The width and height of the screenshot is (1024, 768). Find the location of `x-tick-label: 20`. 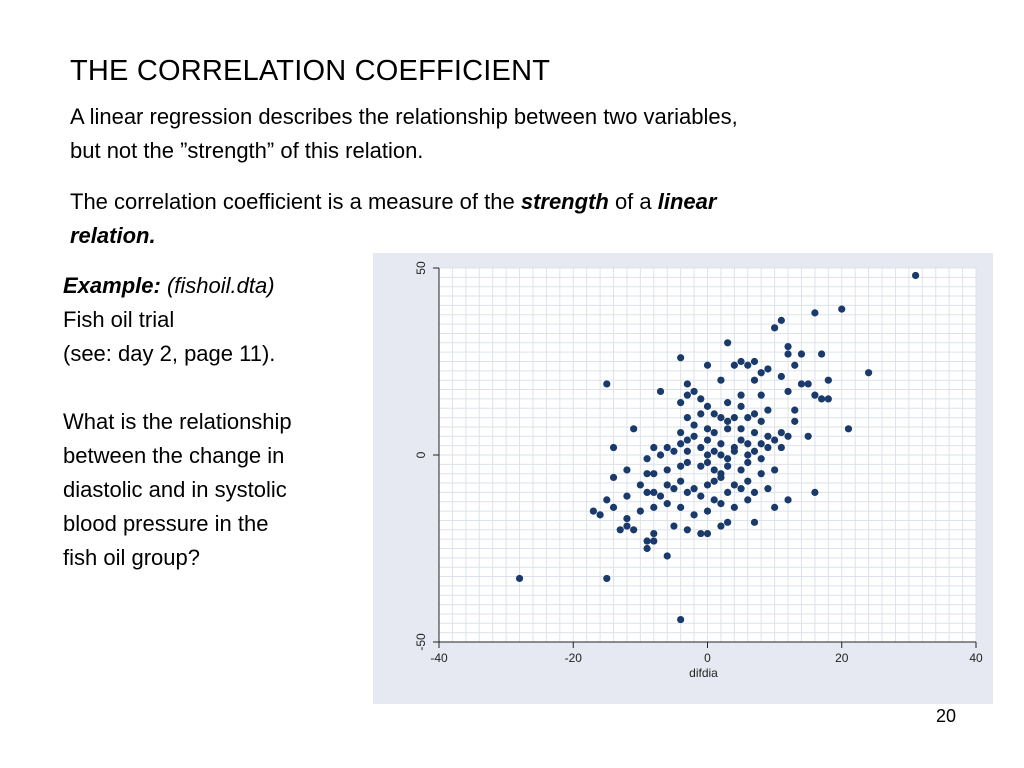

x-tick-label: 20 is located at coordinates (842, 658).